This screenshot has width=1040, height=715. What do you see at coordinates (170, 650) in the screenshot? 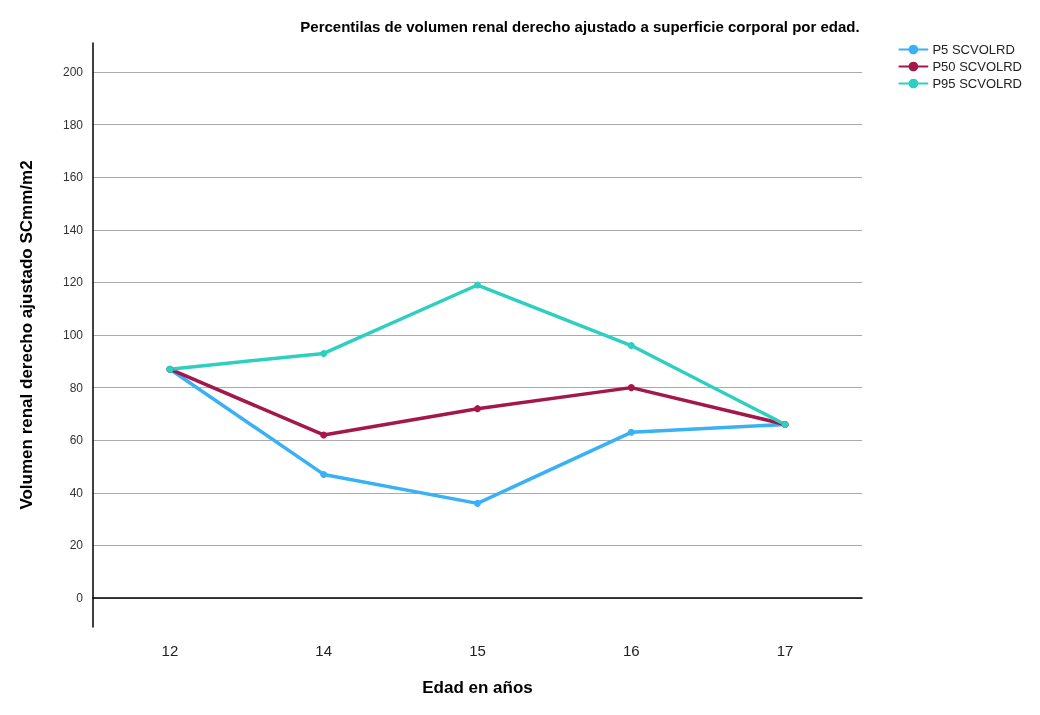
I see `x-tick-label: 12` at bounding box center [170, 650].